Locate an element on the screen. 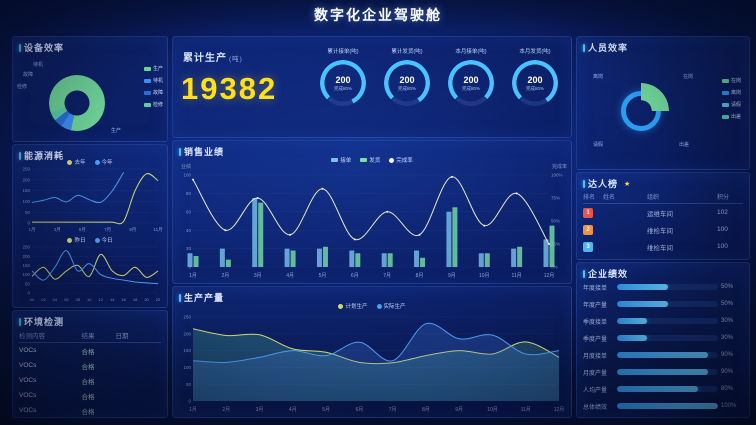 This screenshot has width=756, height=425. svg-text: 10月 is located at coordinates (484, 276).